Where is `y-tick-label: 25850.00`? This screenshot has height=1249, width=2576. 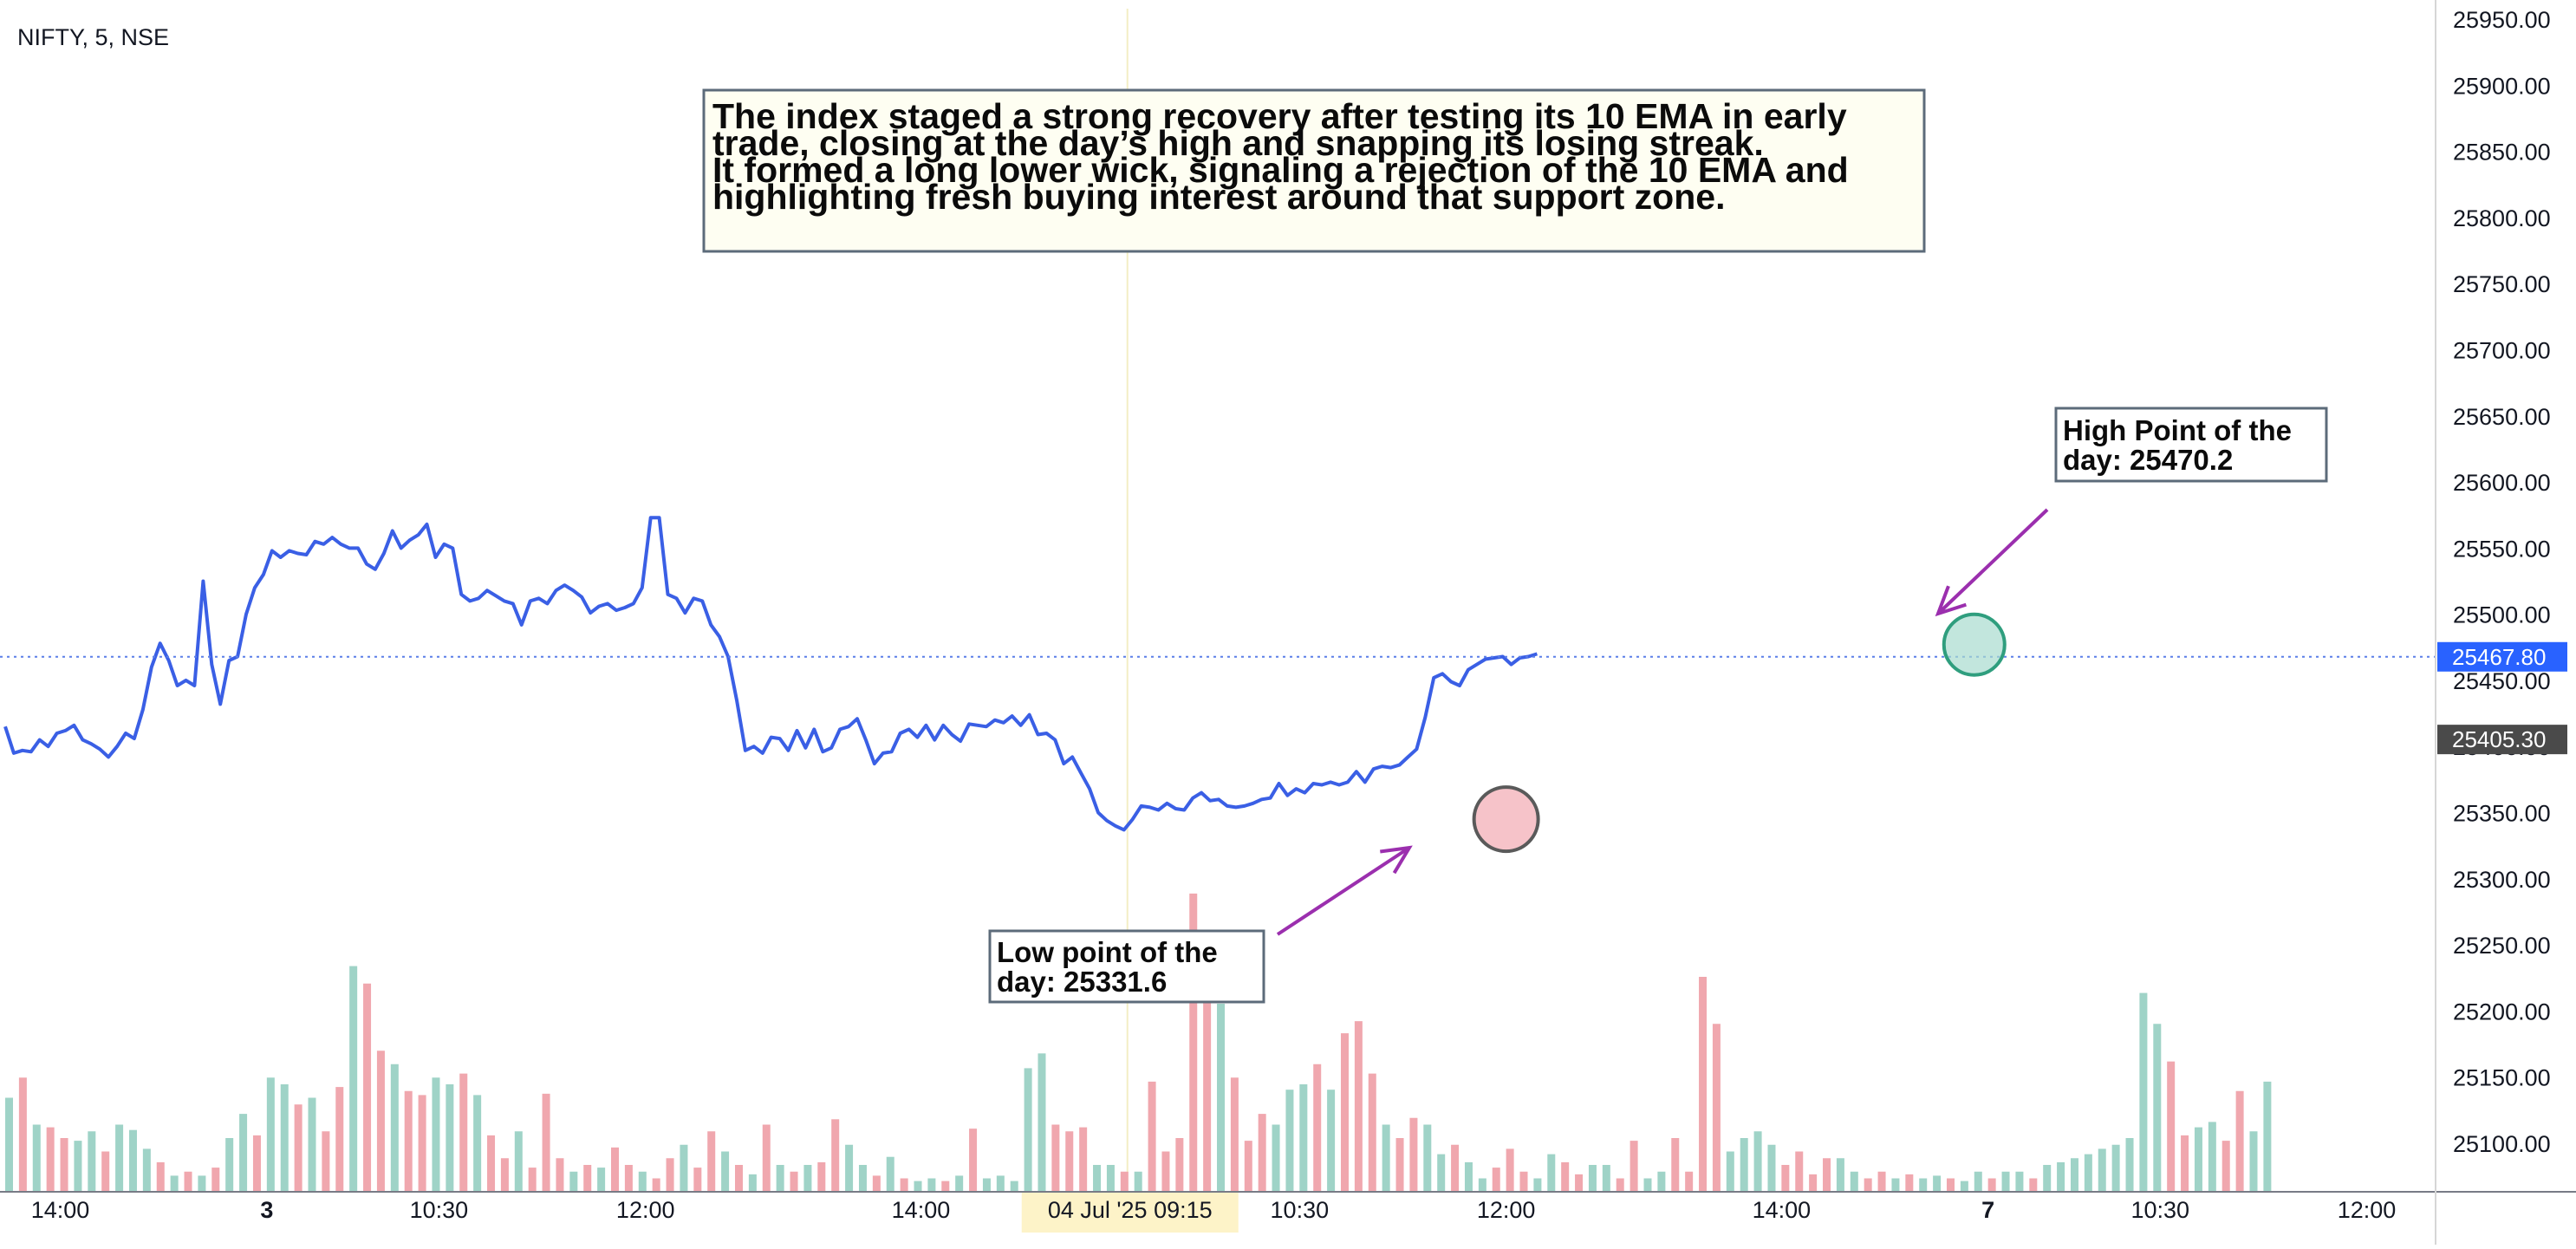 y-tick-label: 25850.00 is located at coordinates (2502, 153).